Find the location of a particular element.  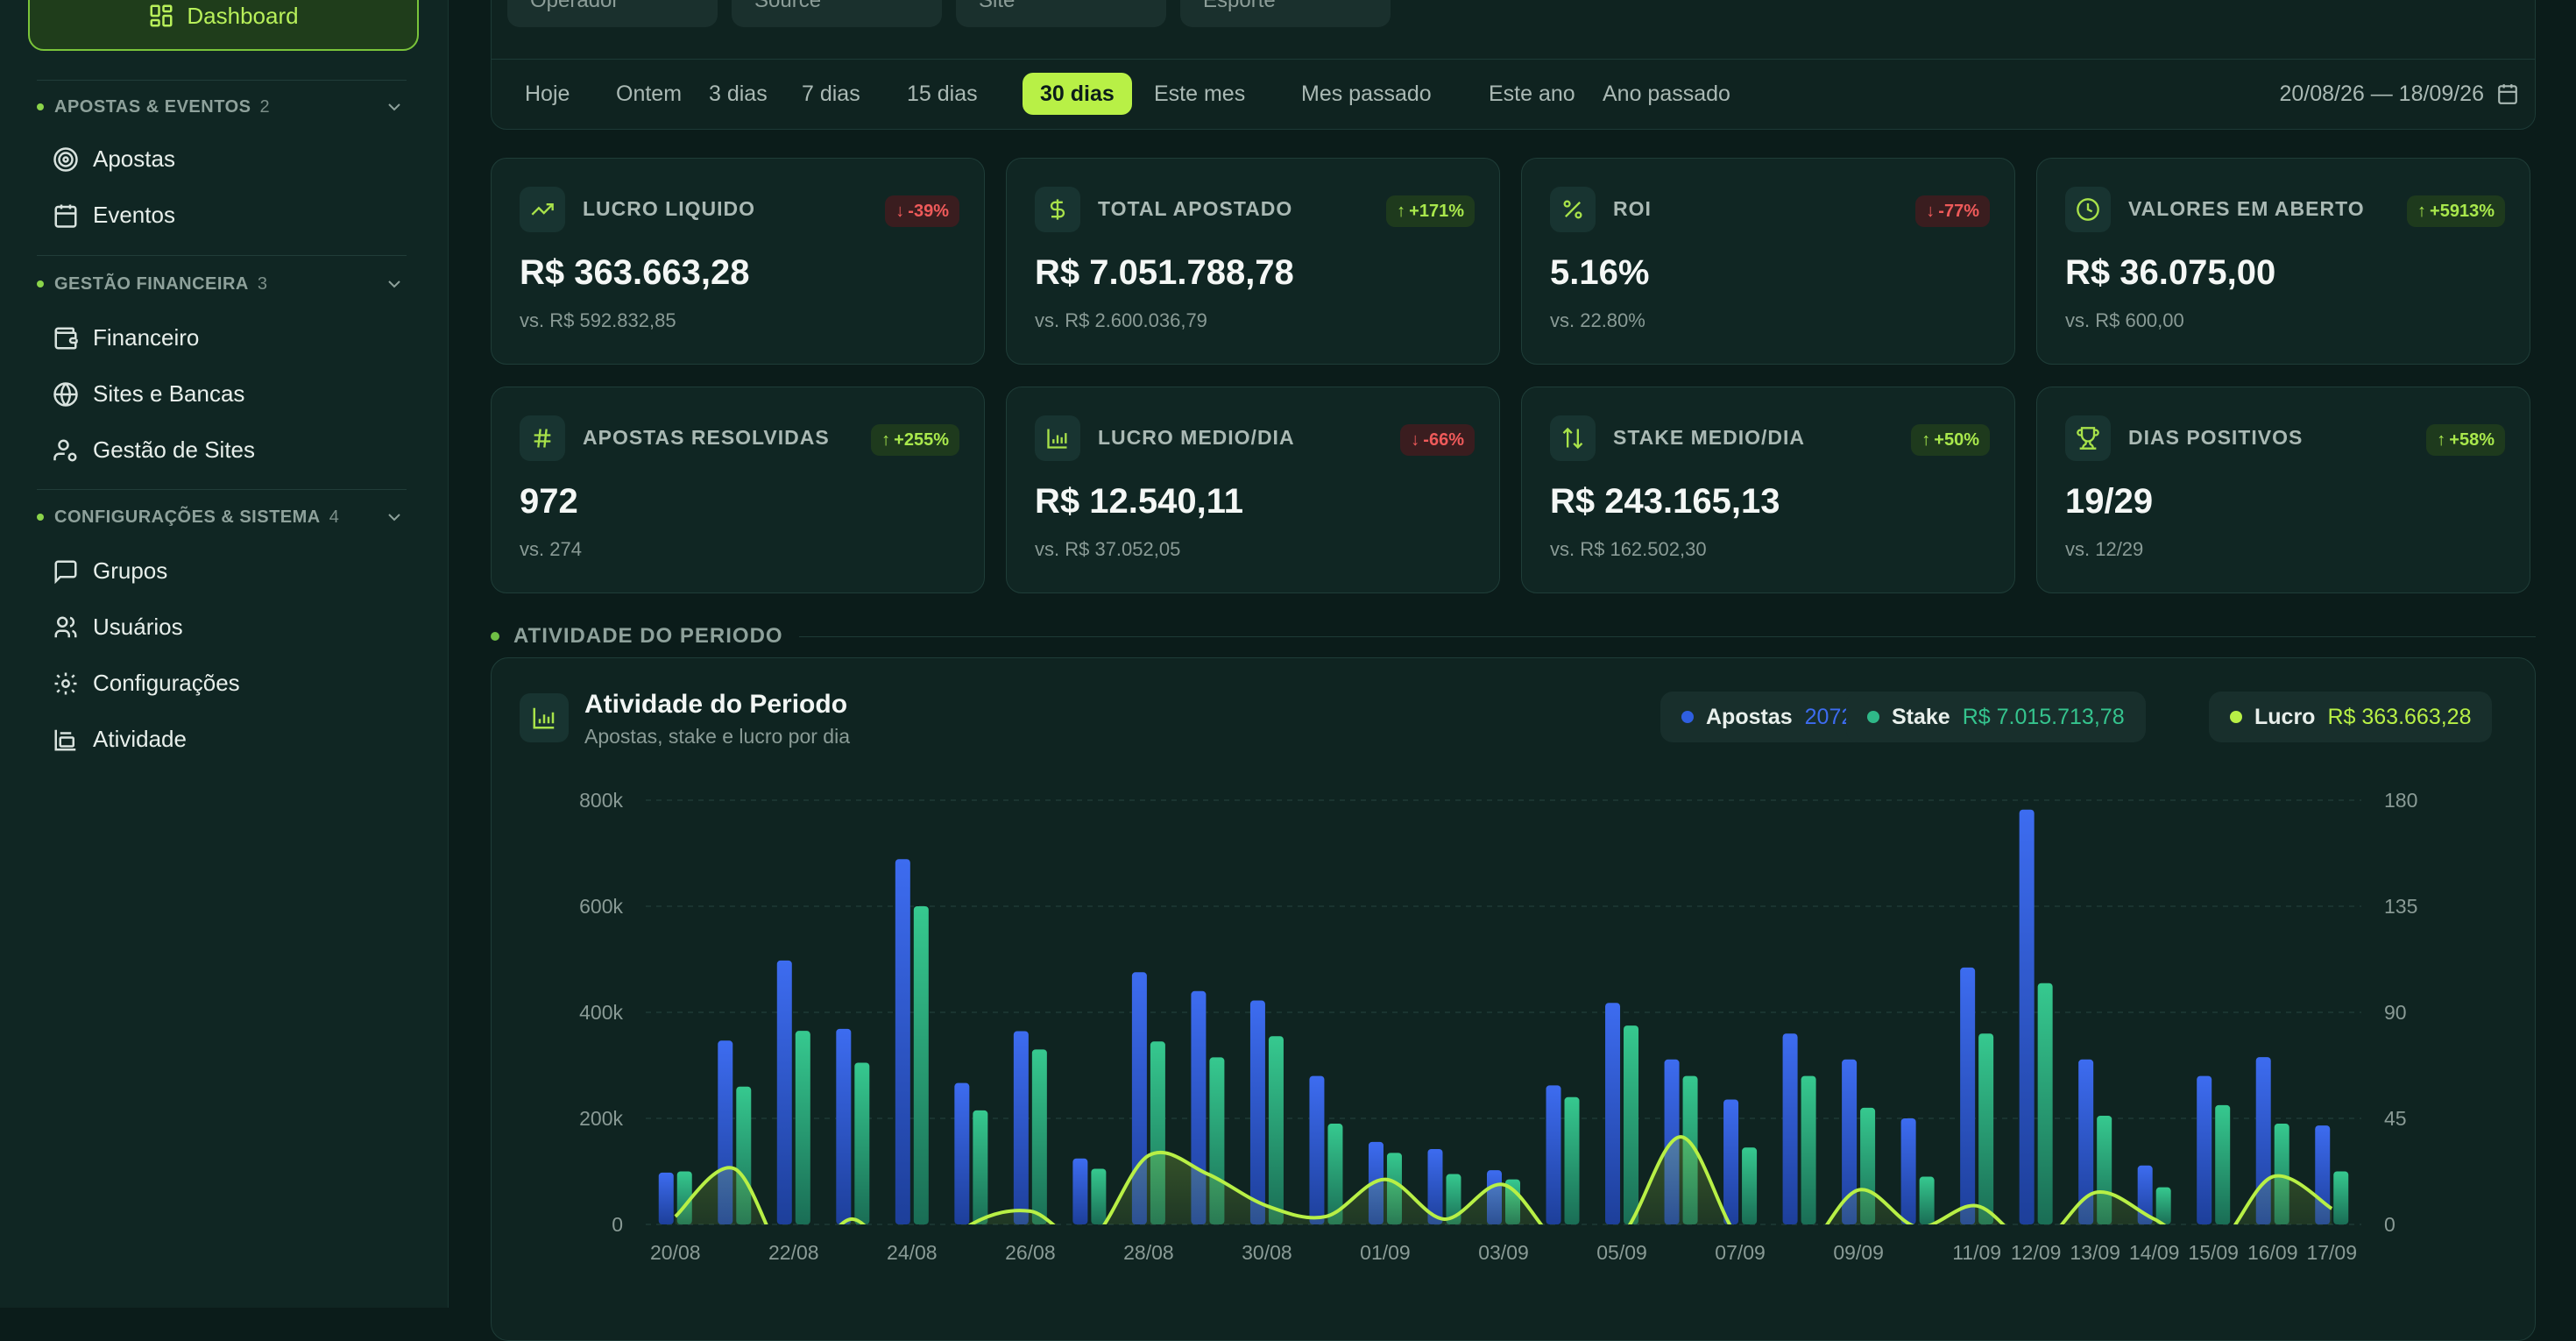

x-tick-label: 03/09 is located at coordinates (1503, 1252).